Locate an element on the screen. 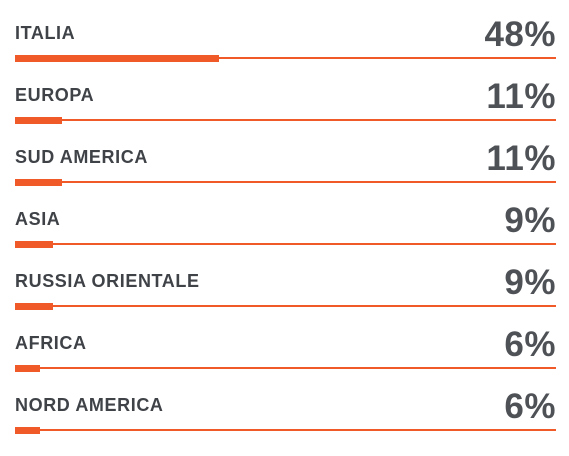  category-label: AFRICA is located at coordinates (51, 343).